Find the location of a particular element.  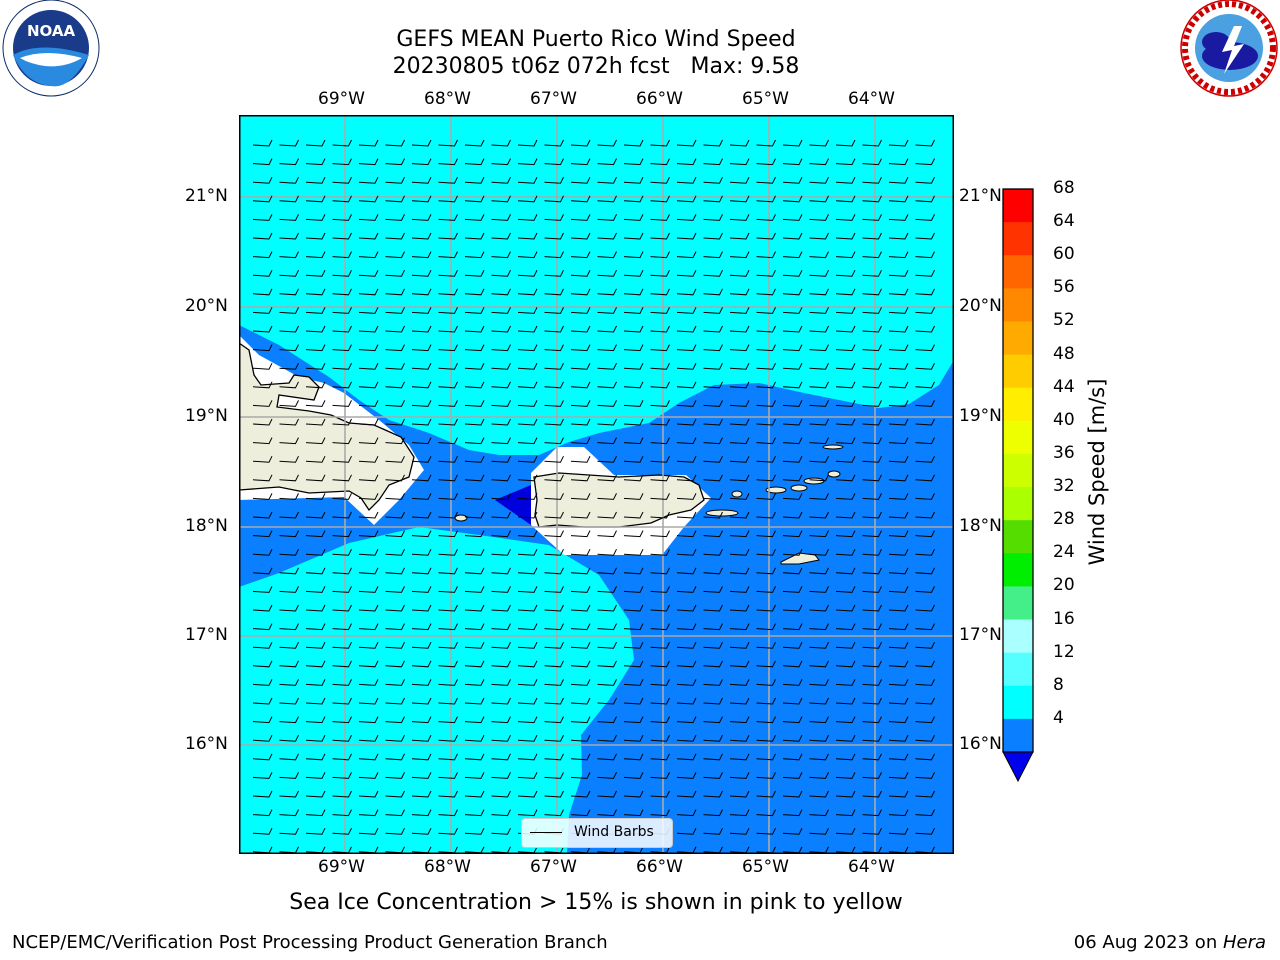

lon-tick-label: 66°W is located at coordinates (659, 867).